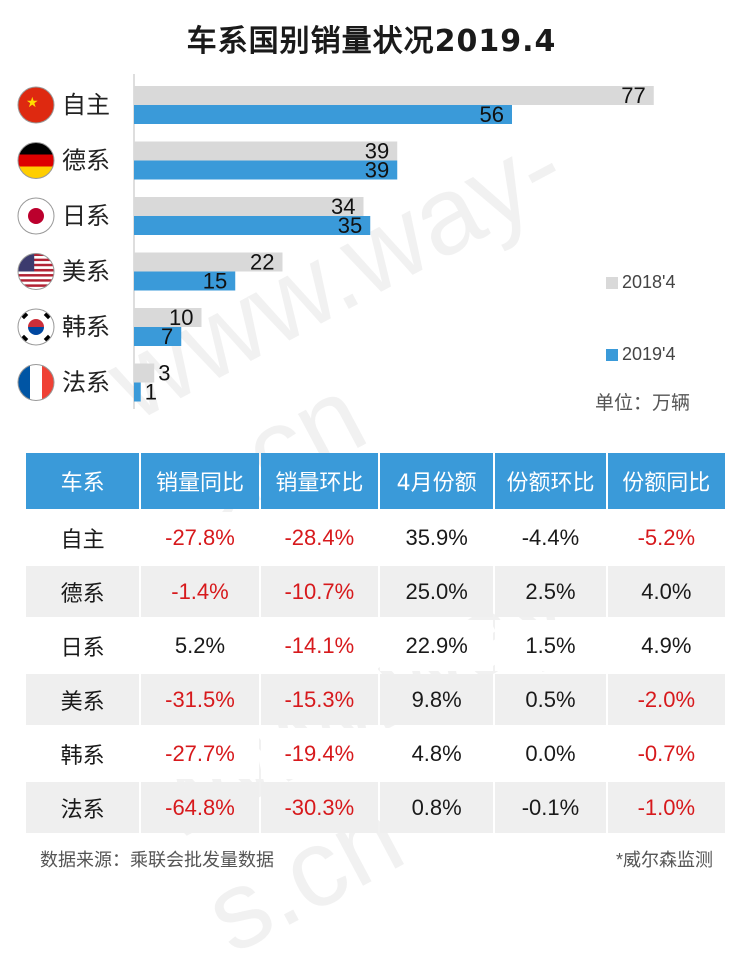 This screenshot has height=978, width=743. Describe the element at coordinates (83, 537) in the screenshot. I see `table-cell-brand: 自主` at that location.